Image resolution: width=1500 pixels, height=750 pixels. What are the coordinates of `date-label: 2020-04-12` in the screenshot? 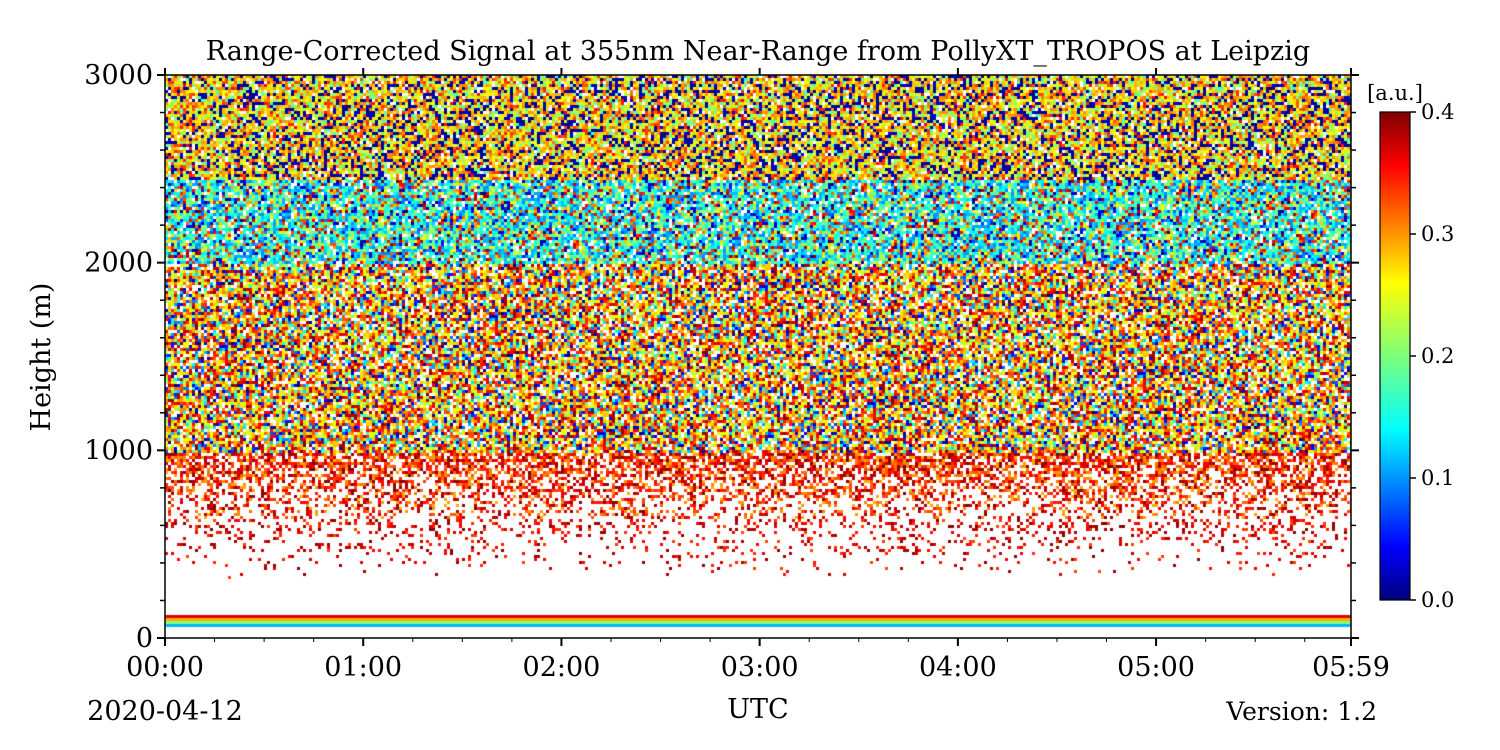 It's located at (165, 711).